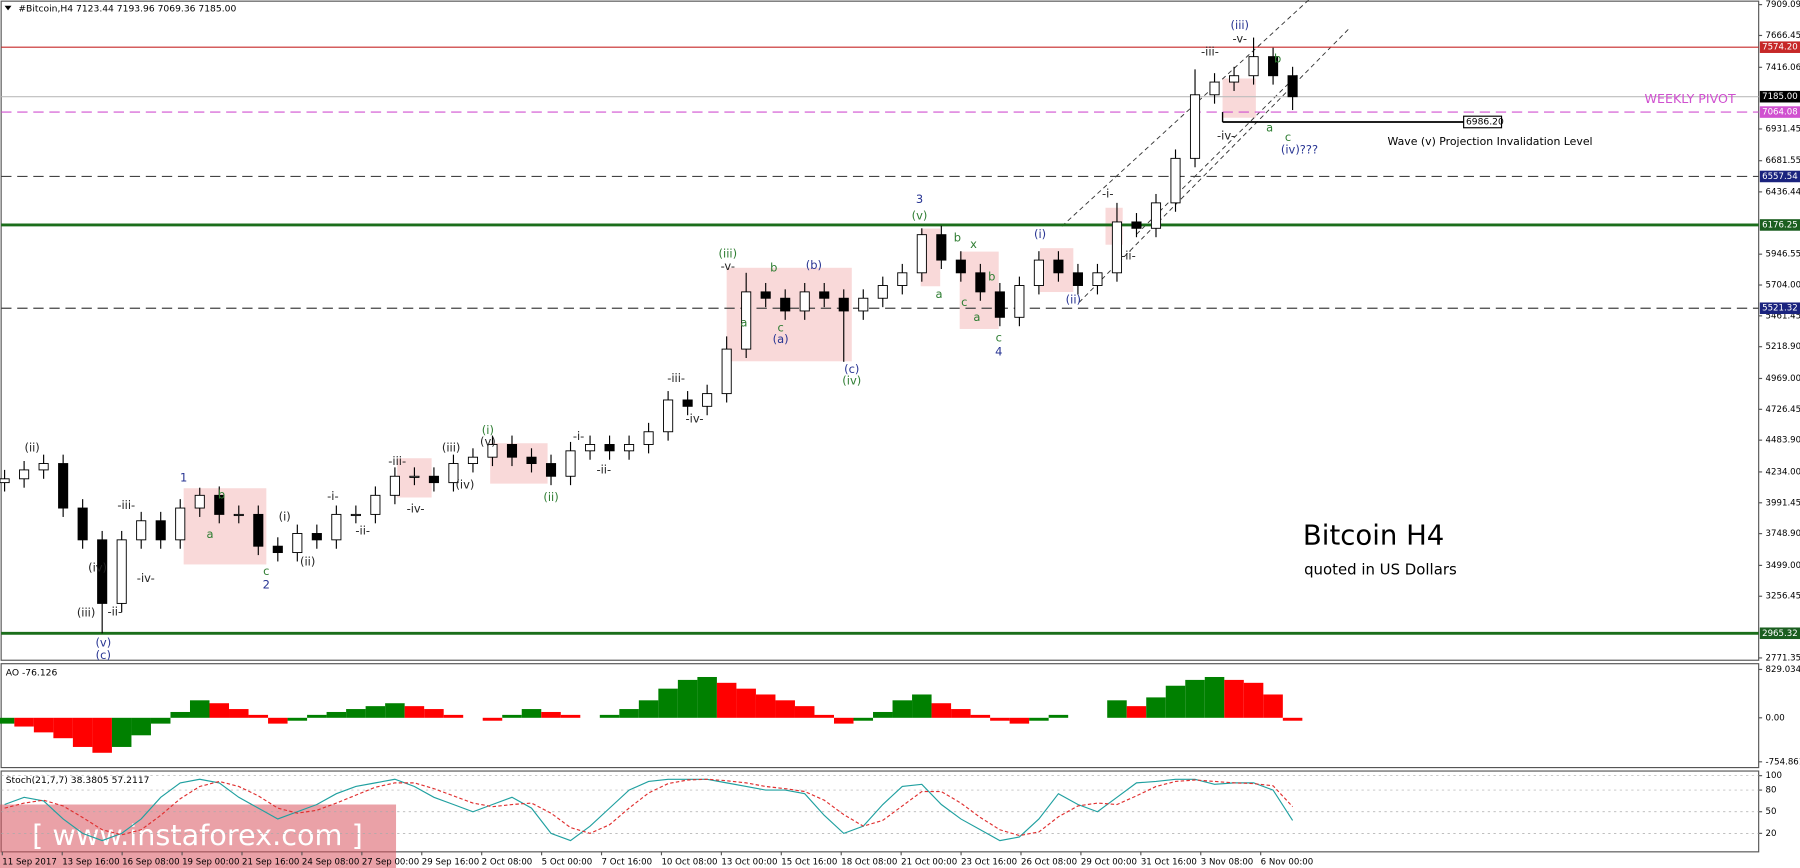 The image size is (1800, 868). I want to click on wave-label: 3, so click(919, 199).